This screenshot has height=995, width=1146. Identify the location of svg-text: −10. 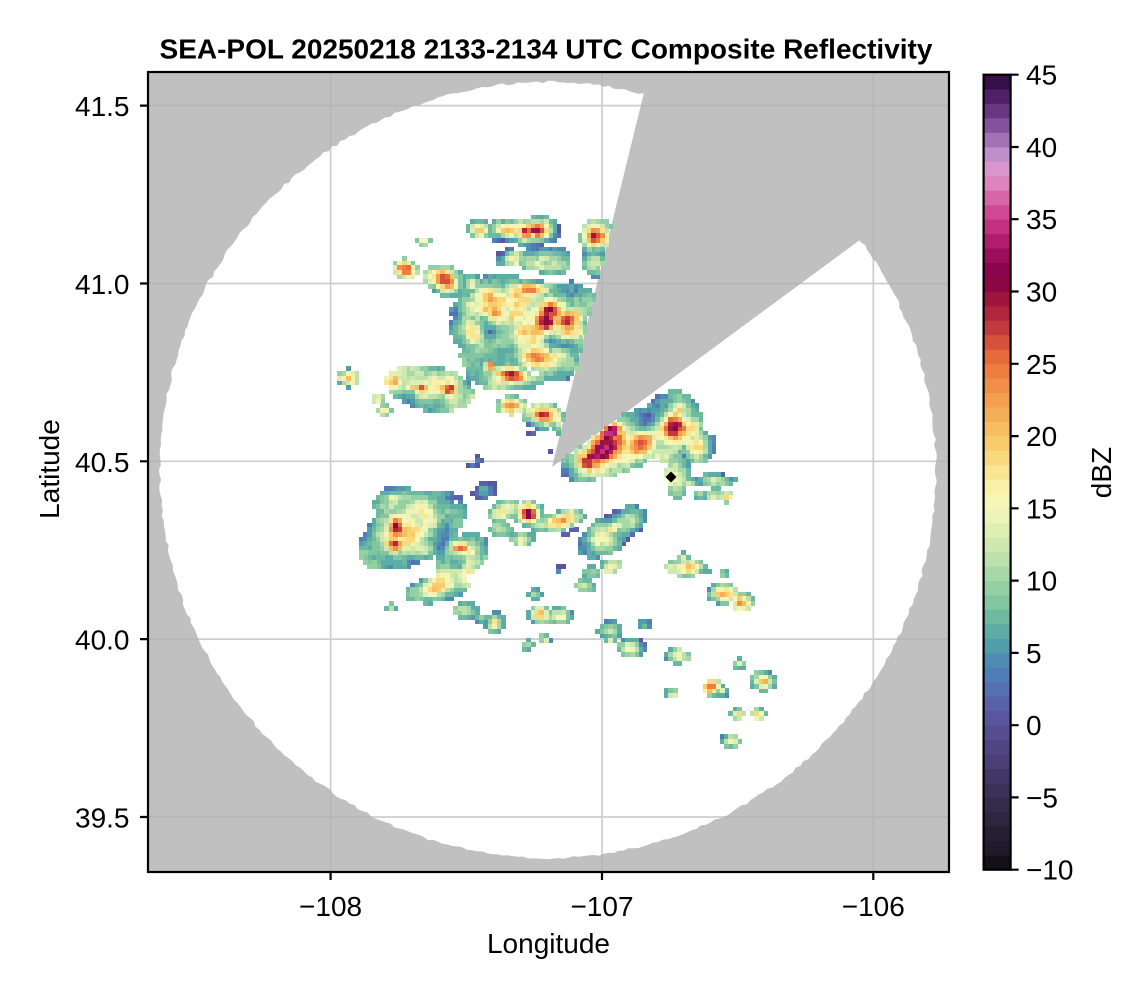
(1050, 870).